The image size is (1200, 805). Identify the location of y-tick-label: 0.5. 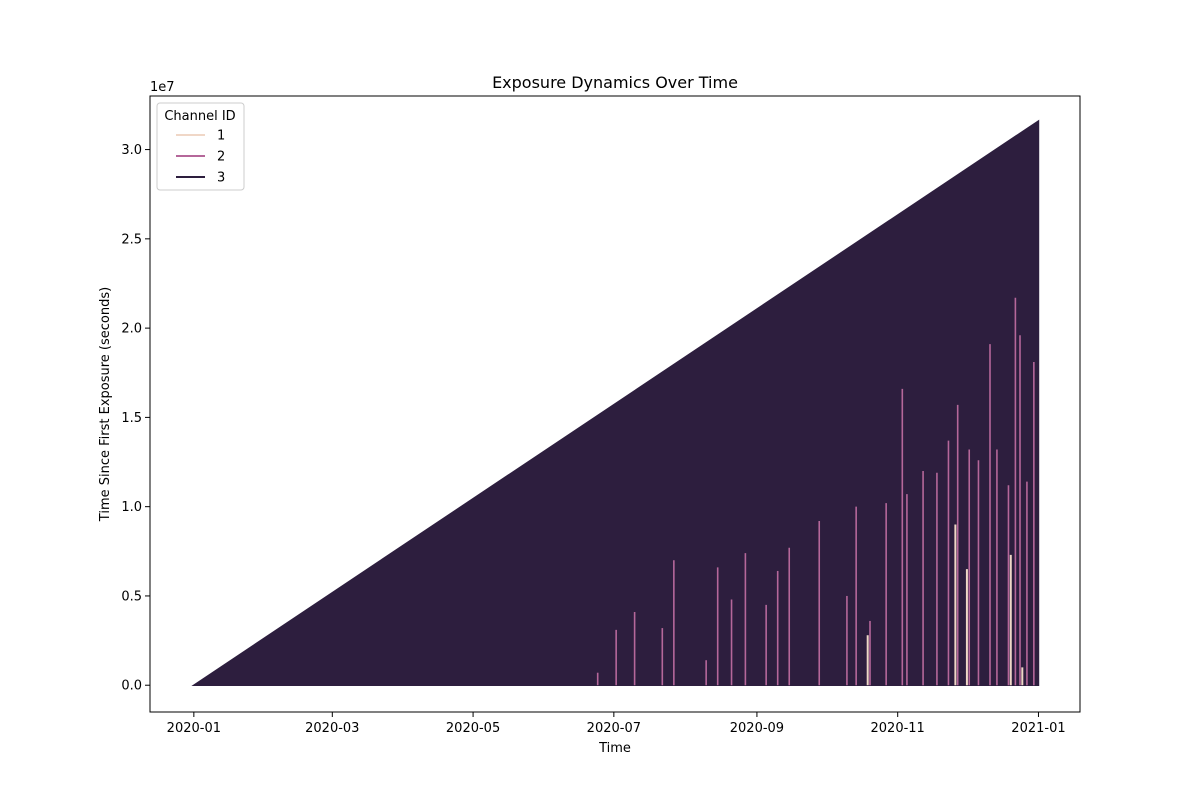
(131, 596).